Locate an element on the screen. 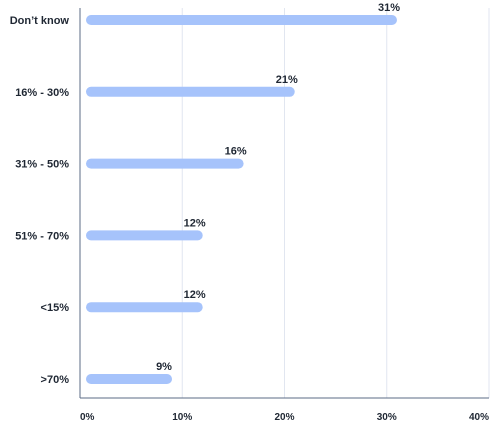  value-label-5: 9% is located at coordinates (164, 367).